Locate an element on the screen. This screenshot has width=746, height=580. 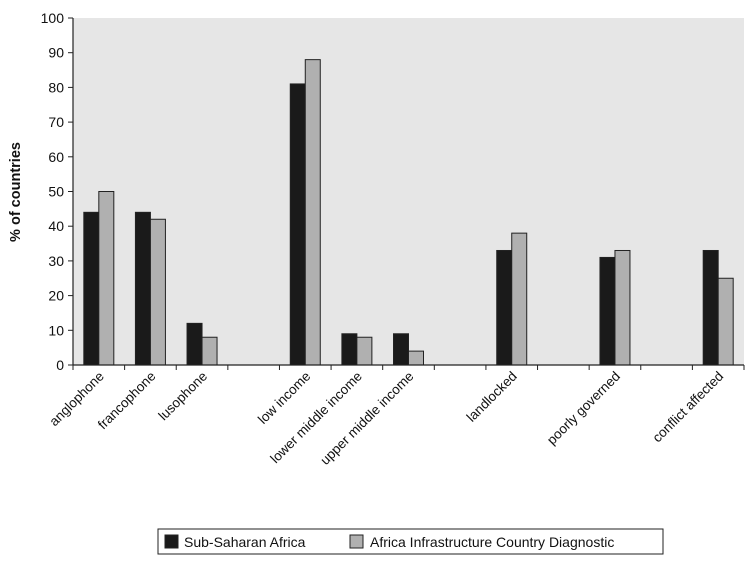
y-tick-label-60: 60 is located at coordinates (56, 157).